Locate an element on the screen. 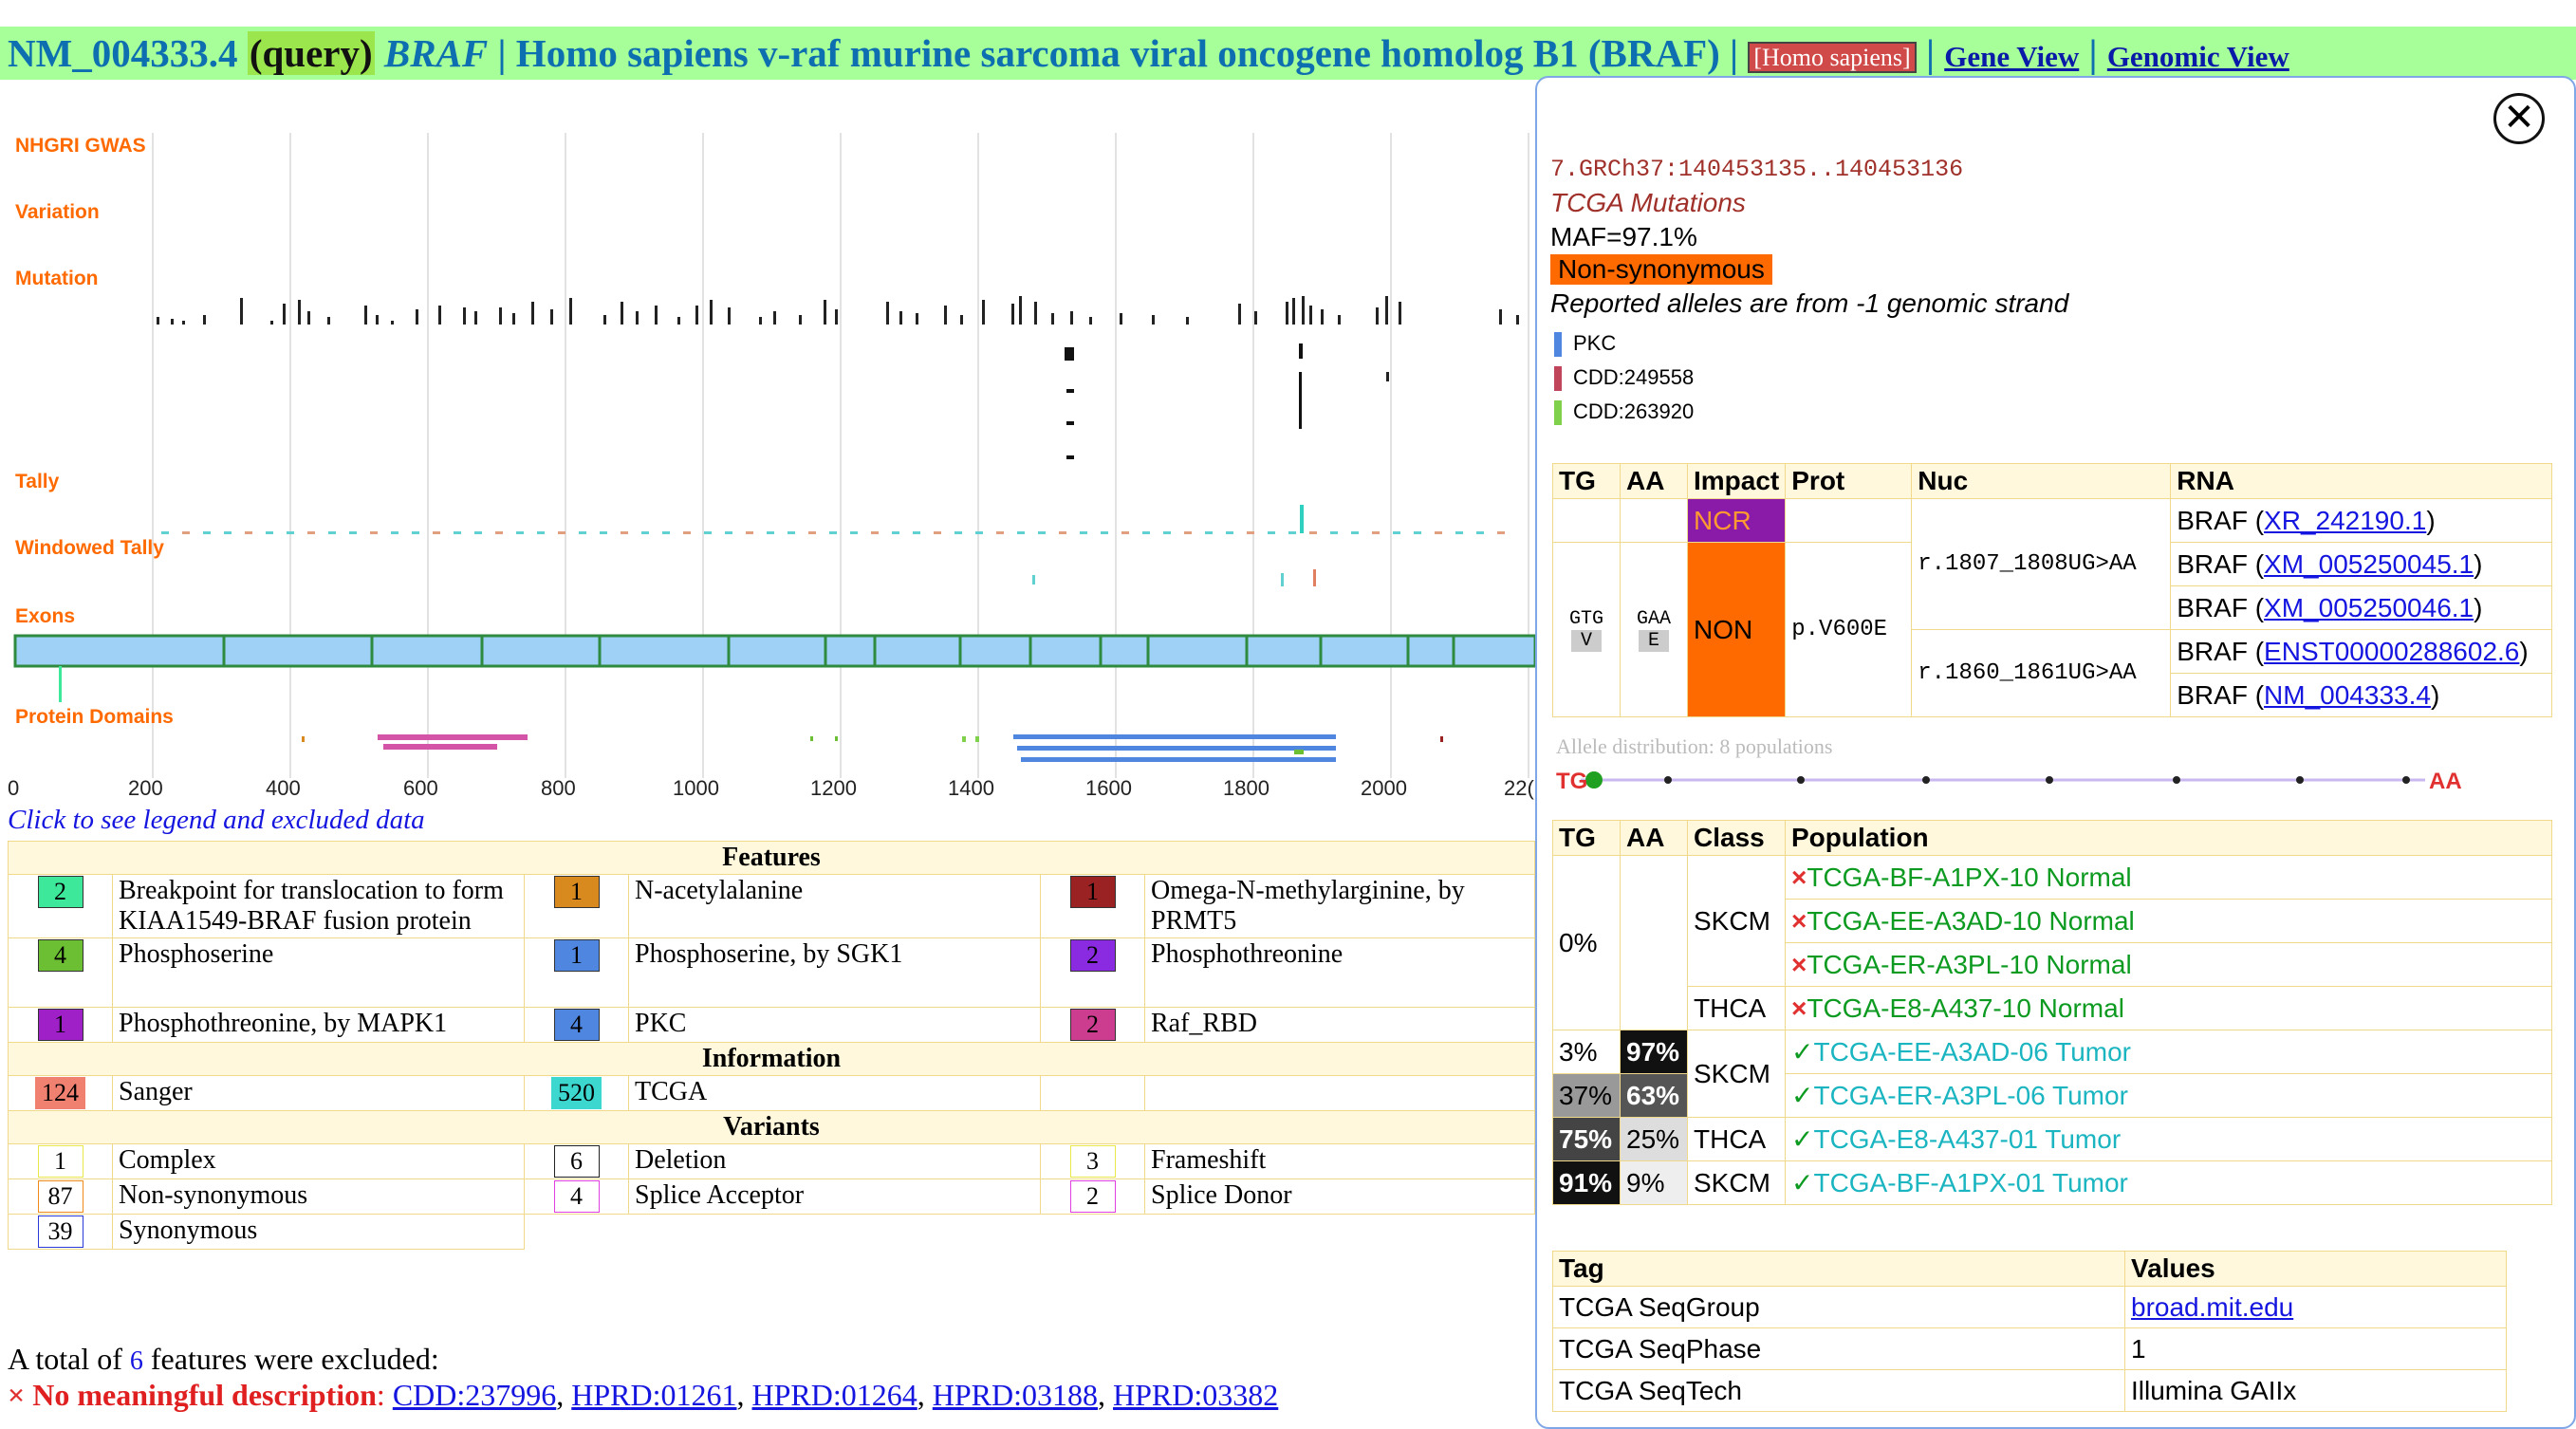  track-label-protein-domains: Protein Domains is located at coordinates (94, 717).